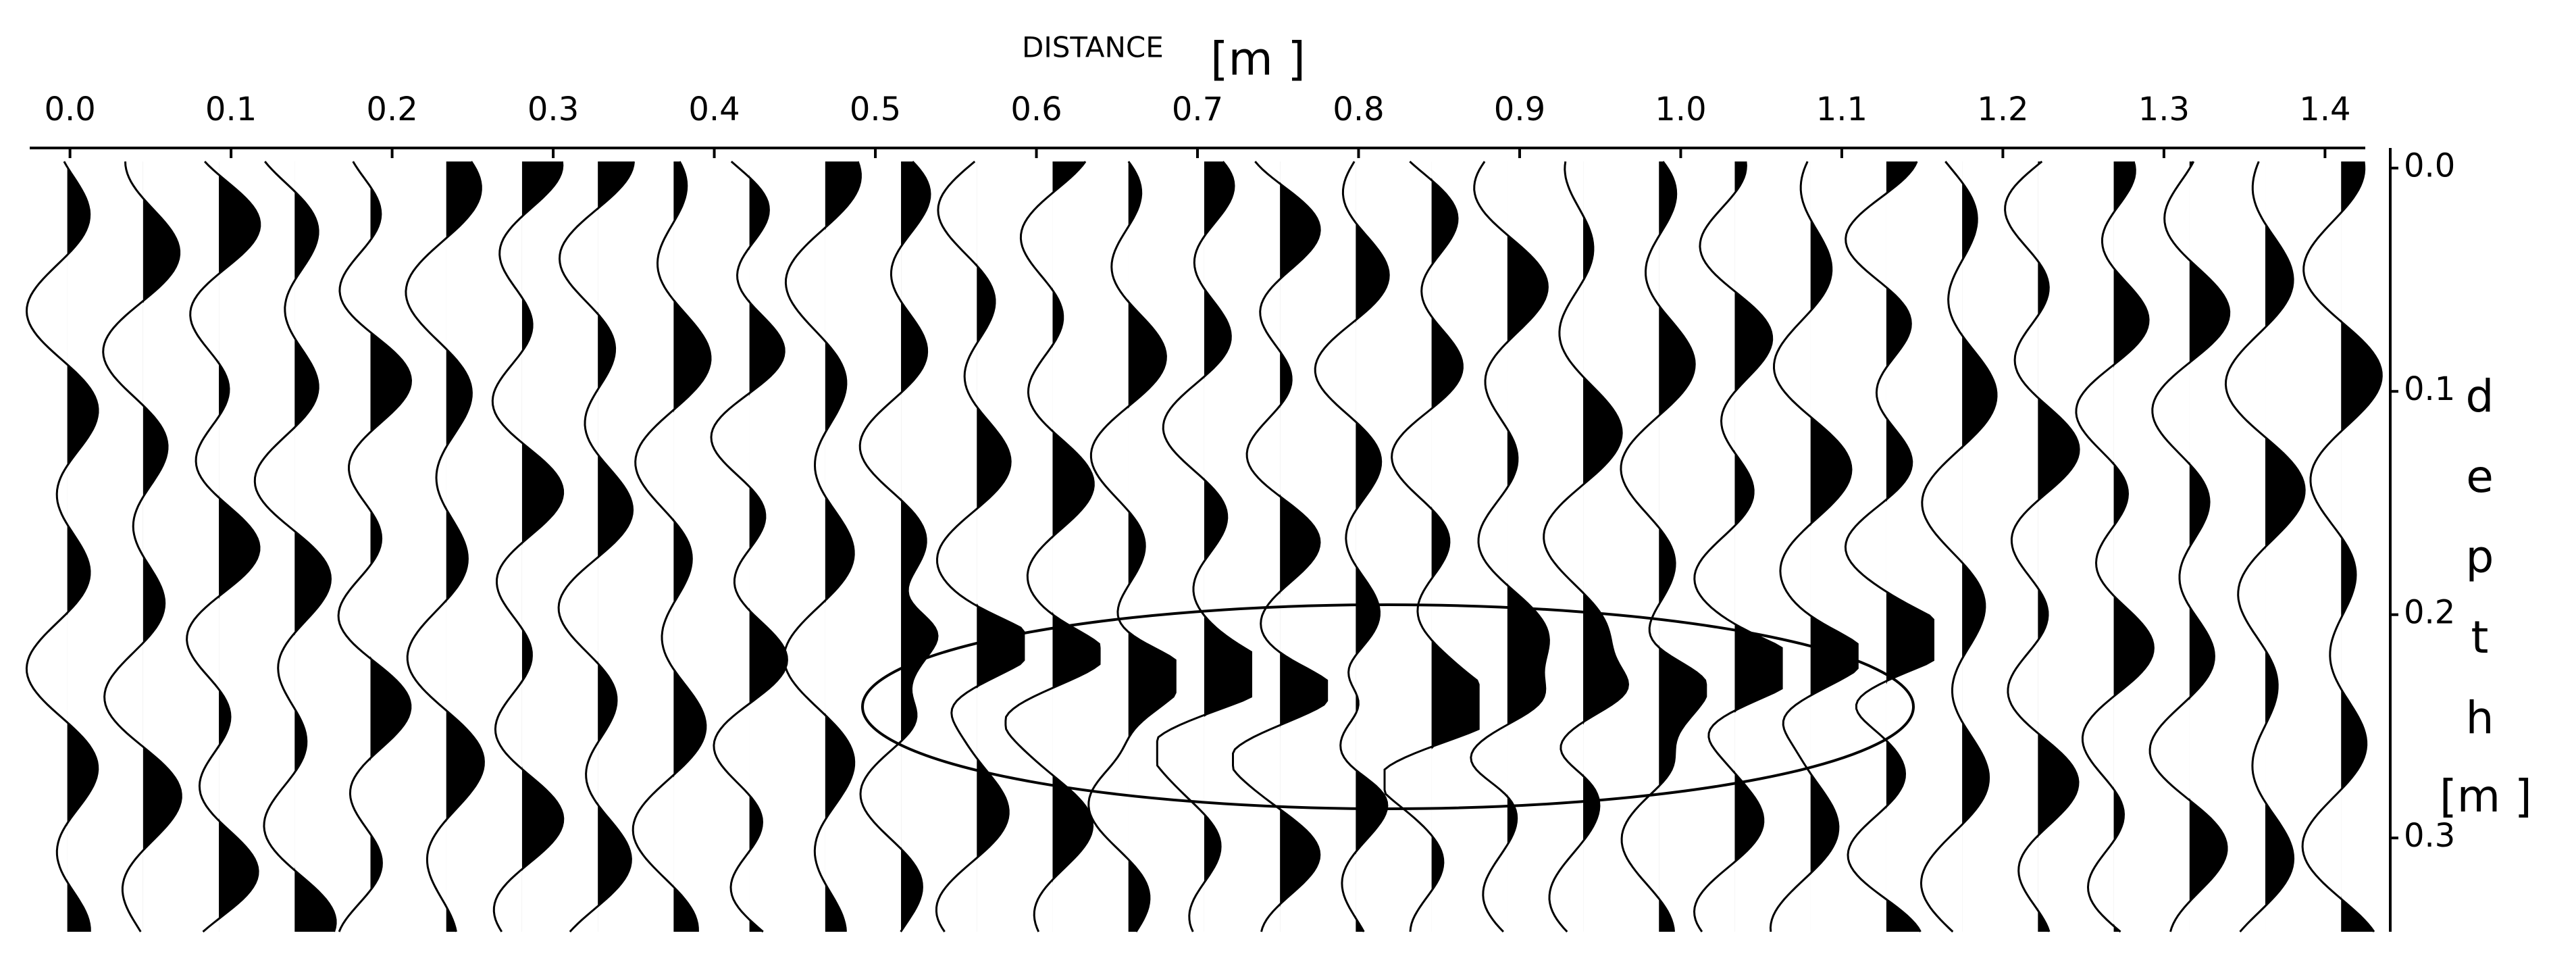  Describe the element at coordinates (1358, 109) in the screenshot. I see `x-tick-label: 0.8` at that location.